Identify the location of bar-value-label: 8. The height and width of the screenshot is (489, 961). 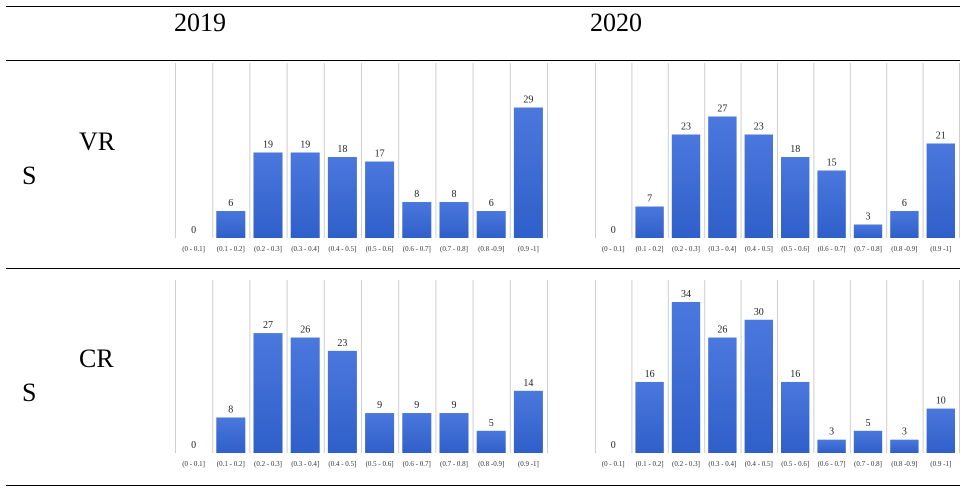
(454, 194).